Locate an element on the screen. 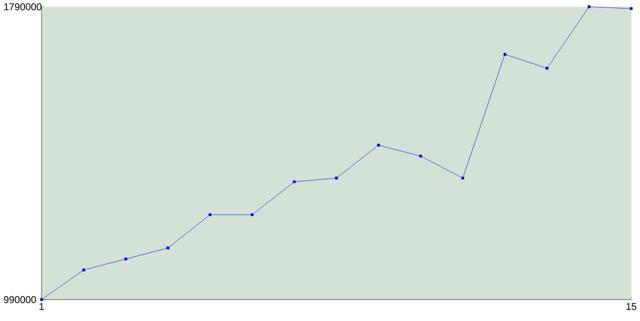  x-tick-label: 1 is located at coordinates (42, 306).